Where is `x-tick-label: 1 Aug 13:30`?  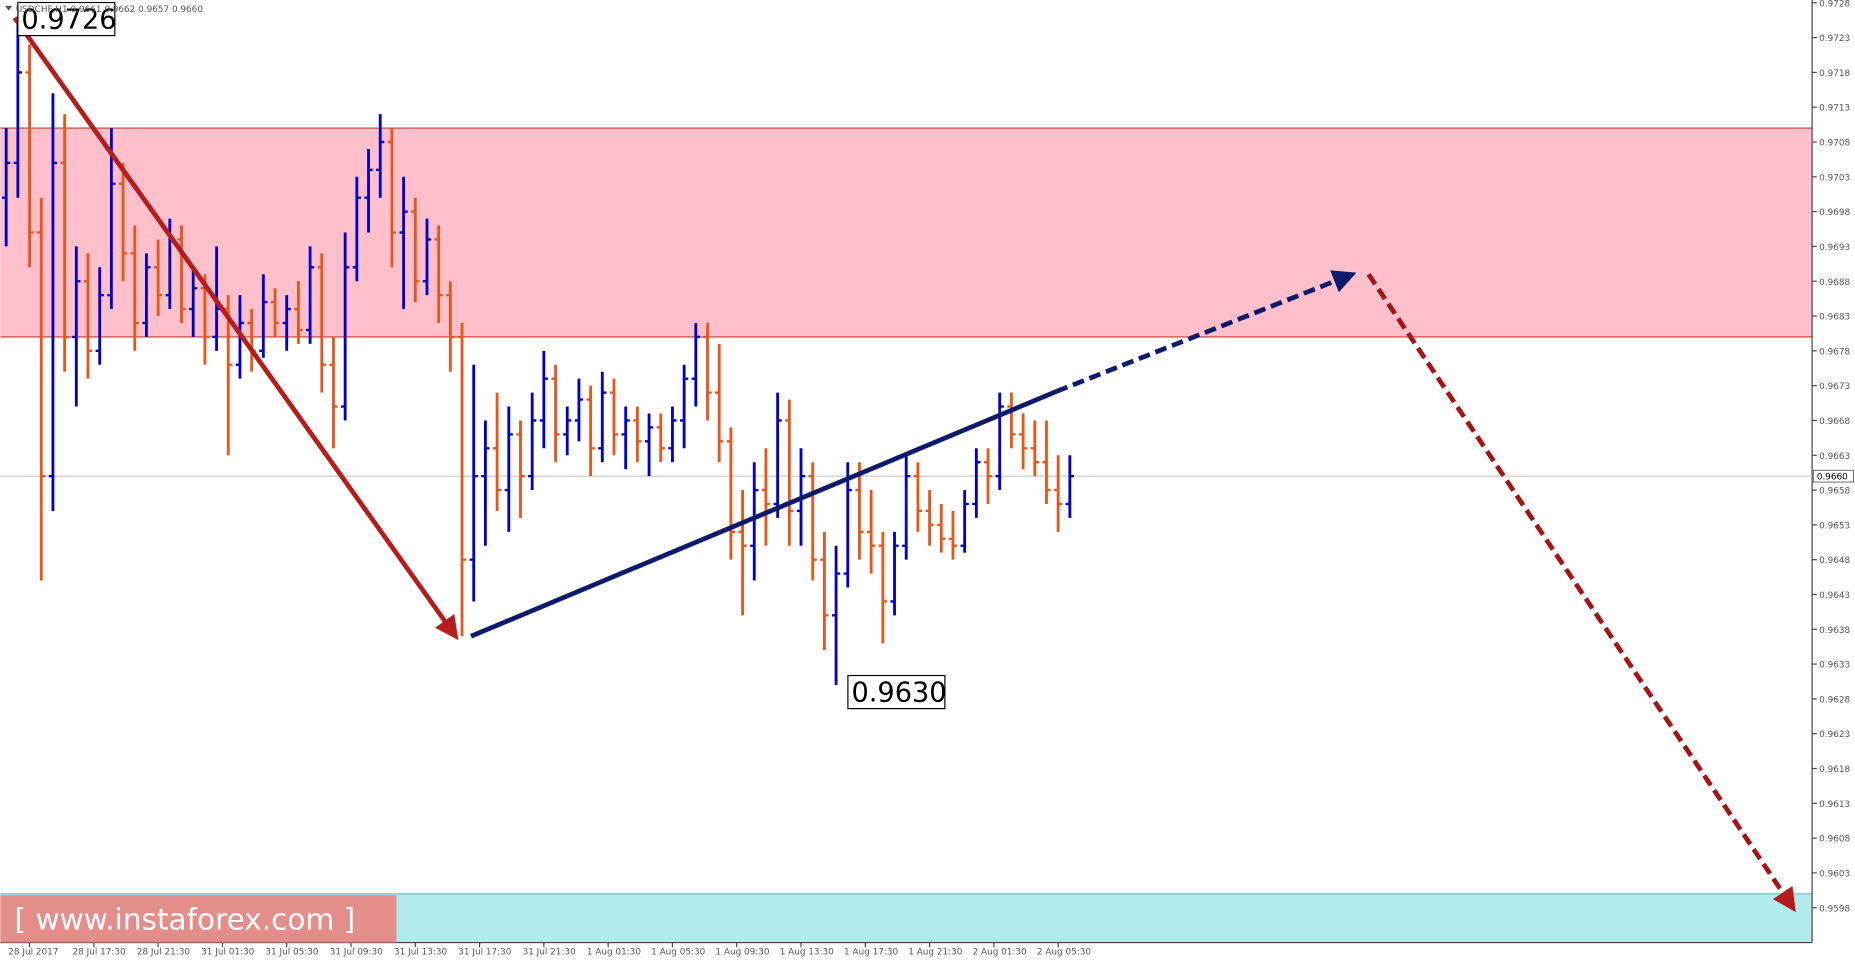 x-tick-label: 1 Aug 13:30 is located at coordinates (807, 952).